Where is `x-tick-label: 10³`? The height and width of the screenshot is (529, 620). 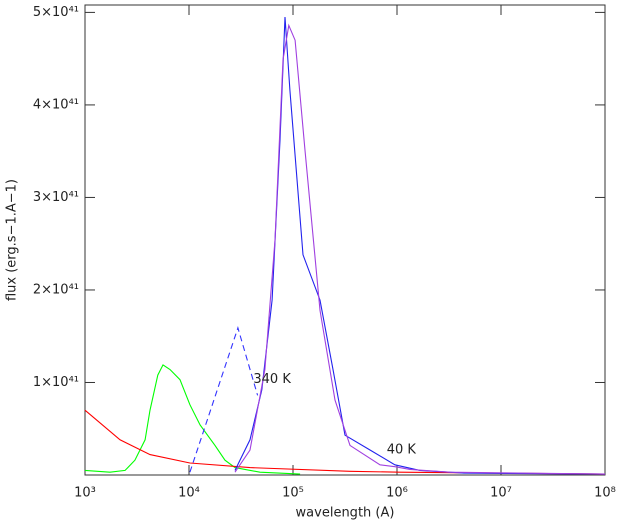
x-tick-label: 10³ is located at coordinates (85, 493).